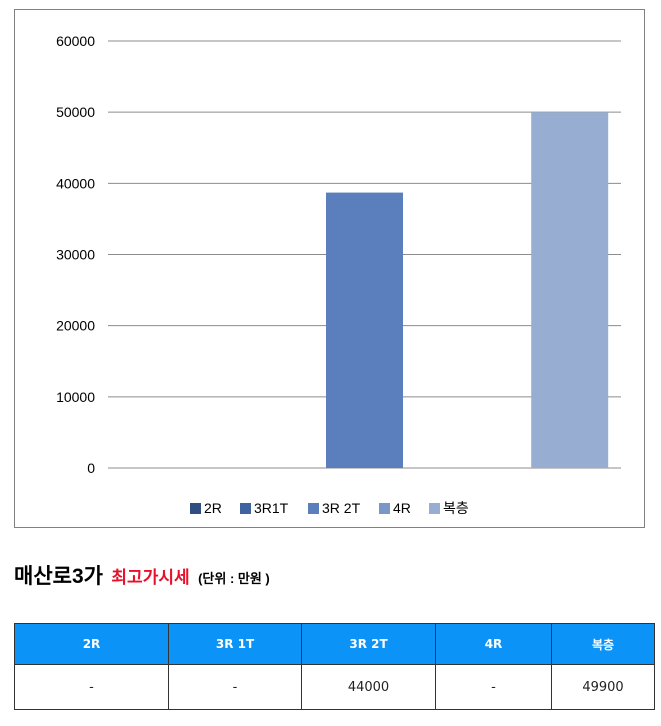 The image size is (661, 726). What do you see at coordinates (213, 508) in the screenshot?
I see `legend-label: 2R` at bounding box center [213, 508].